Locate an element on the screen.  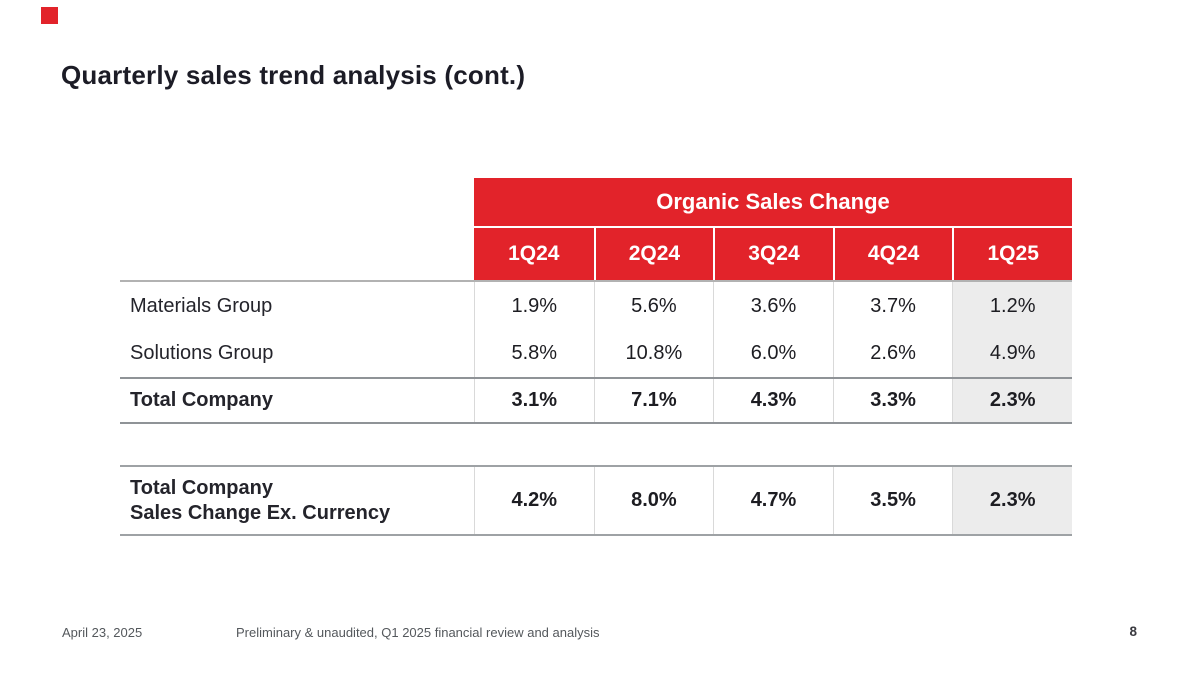
value-cell: 6.0% is located at coordinates (773, 353).